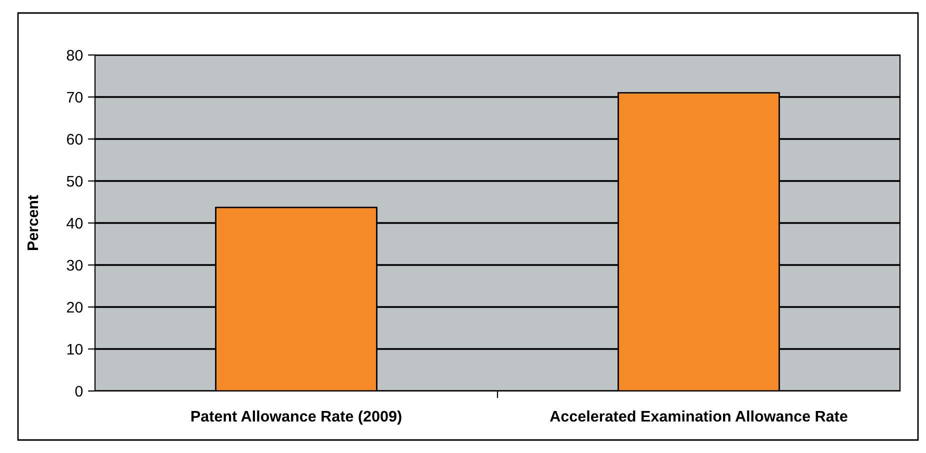  Describe the element at coordinates (74, 139) in the screenshot. I see `y-tick-label: 60` at that location.